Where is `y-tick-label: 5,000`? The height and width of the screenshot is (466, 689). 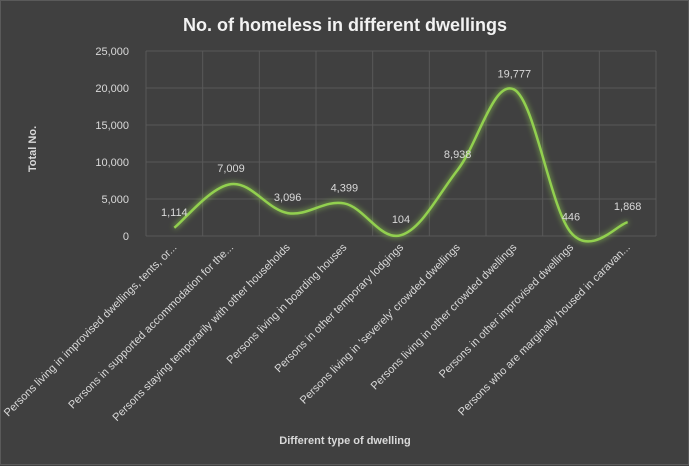 y-tick-label: 5,000 is located at coordinates (115, 200).